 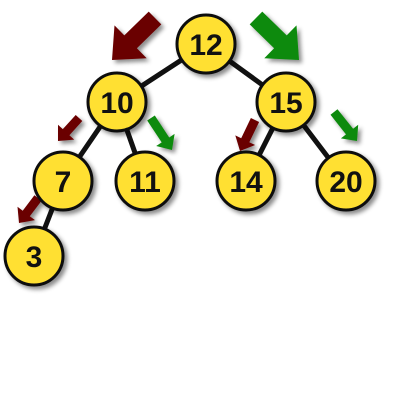 I want to click on tree-node-14: 14, so click(x=246, y=181).